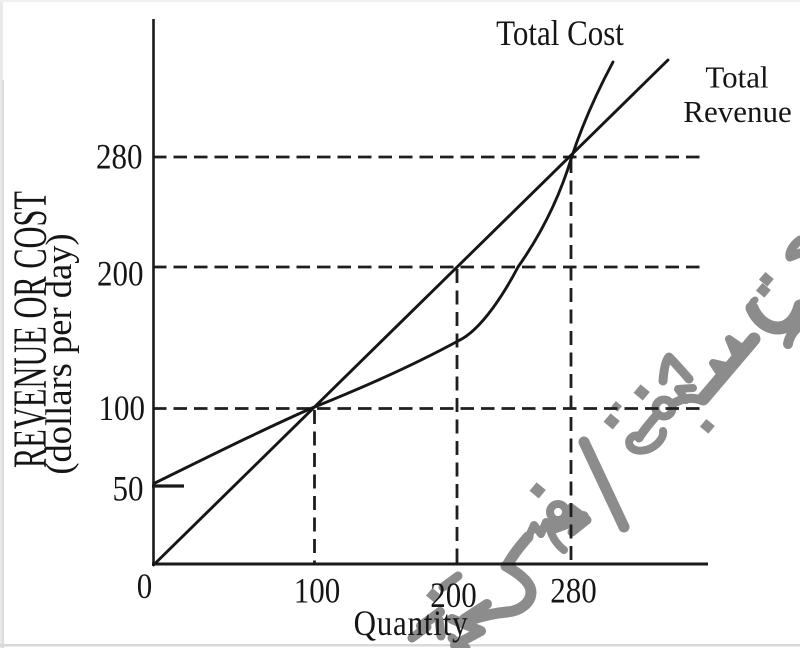  Describe the element at coordinates (145, 586) in the screenshot. I see `svg-text: 0` at that location.